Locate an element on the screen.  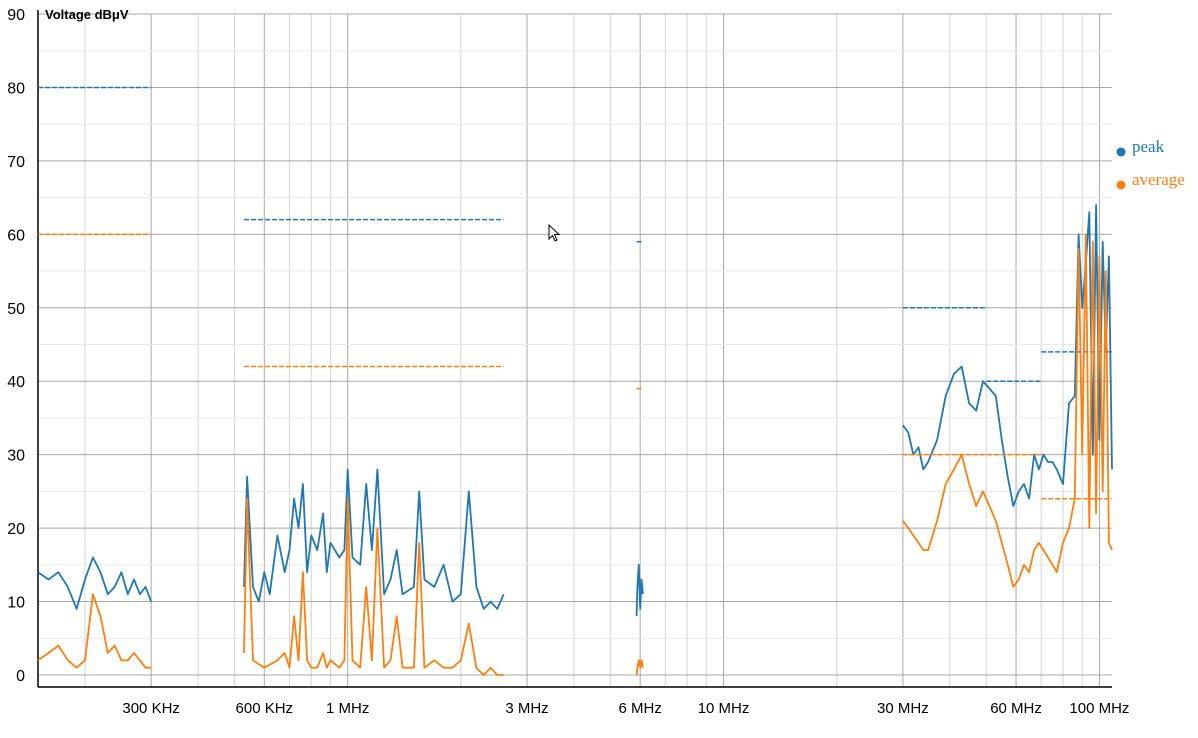
average-legend-label: average is located at coordinates (1158, 179).